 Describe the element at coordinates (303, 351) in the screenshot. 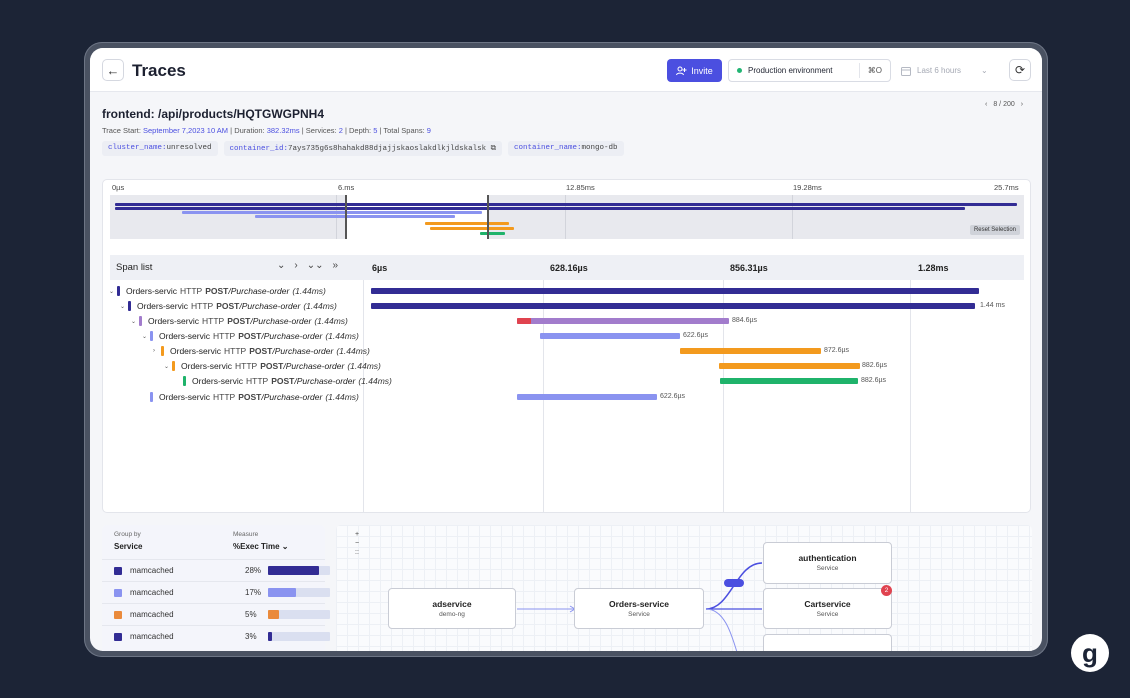

I see `span-path: /Purchase-order` at that location.